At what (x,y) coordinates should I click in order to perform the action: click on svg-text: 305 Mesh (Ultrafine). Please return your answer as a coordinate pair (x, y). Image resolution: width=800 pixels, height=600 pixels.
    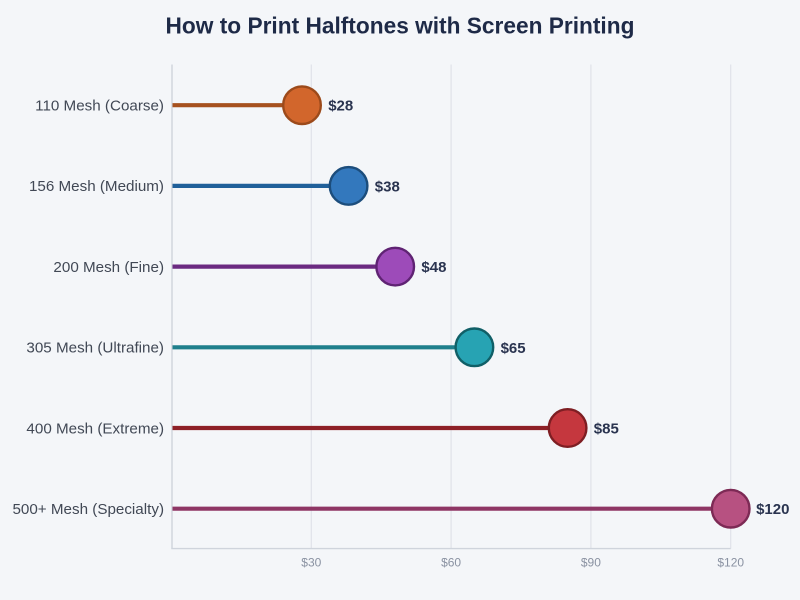
    Looking at the image, I should click on (95, 348).